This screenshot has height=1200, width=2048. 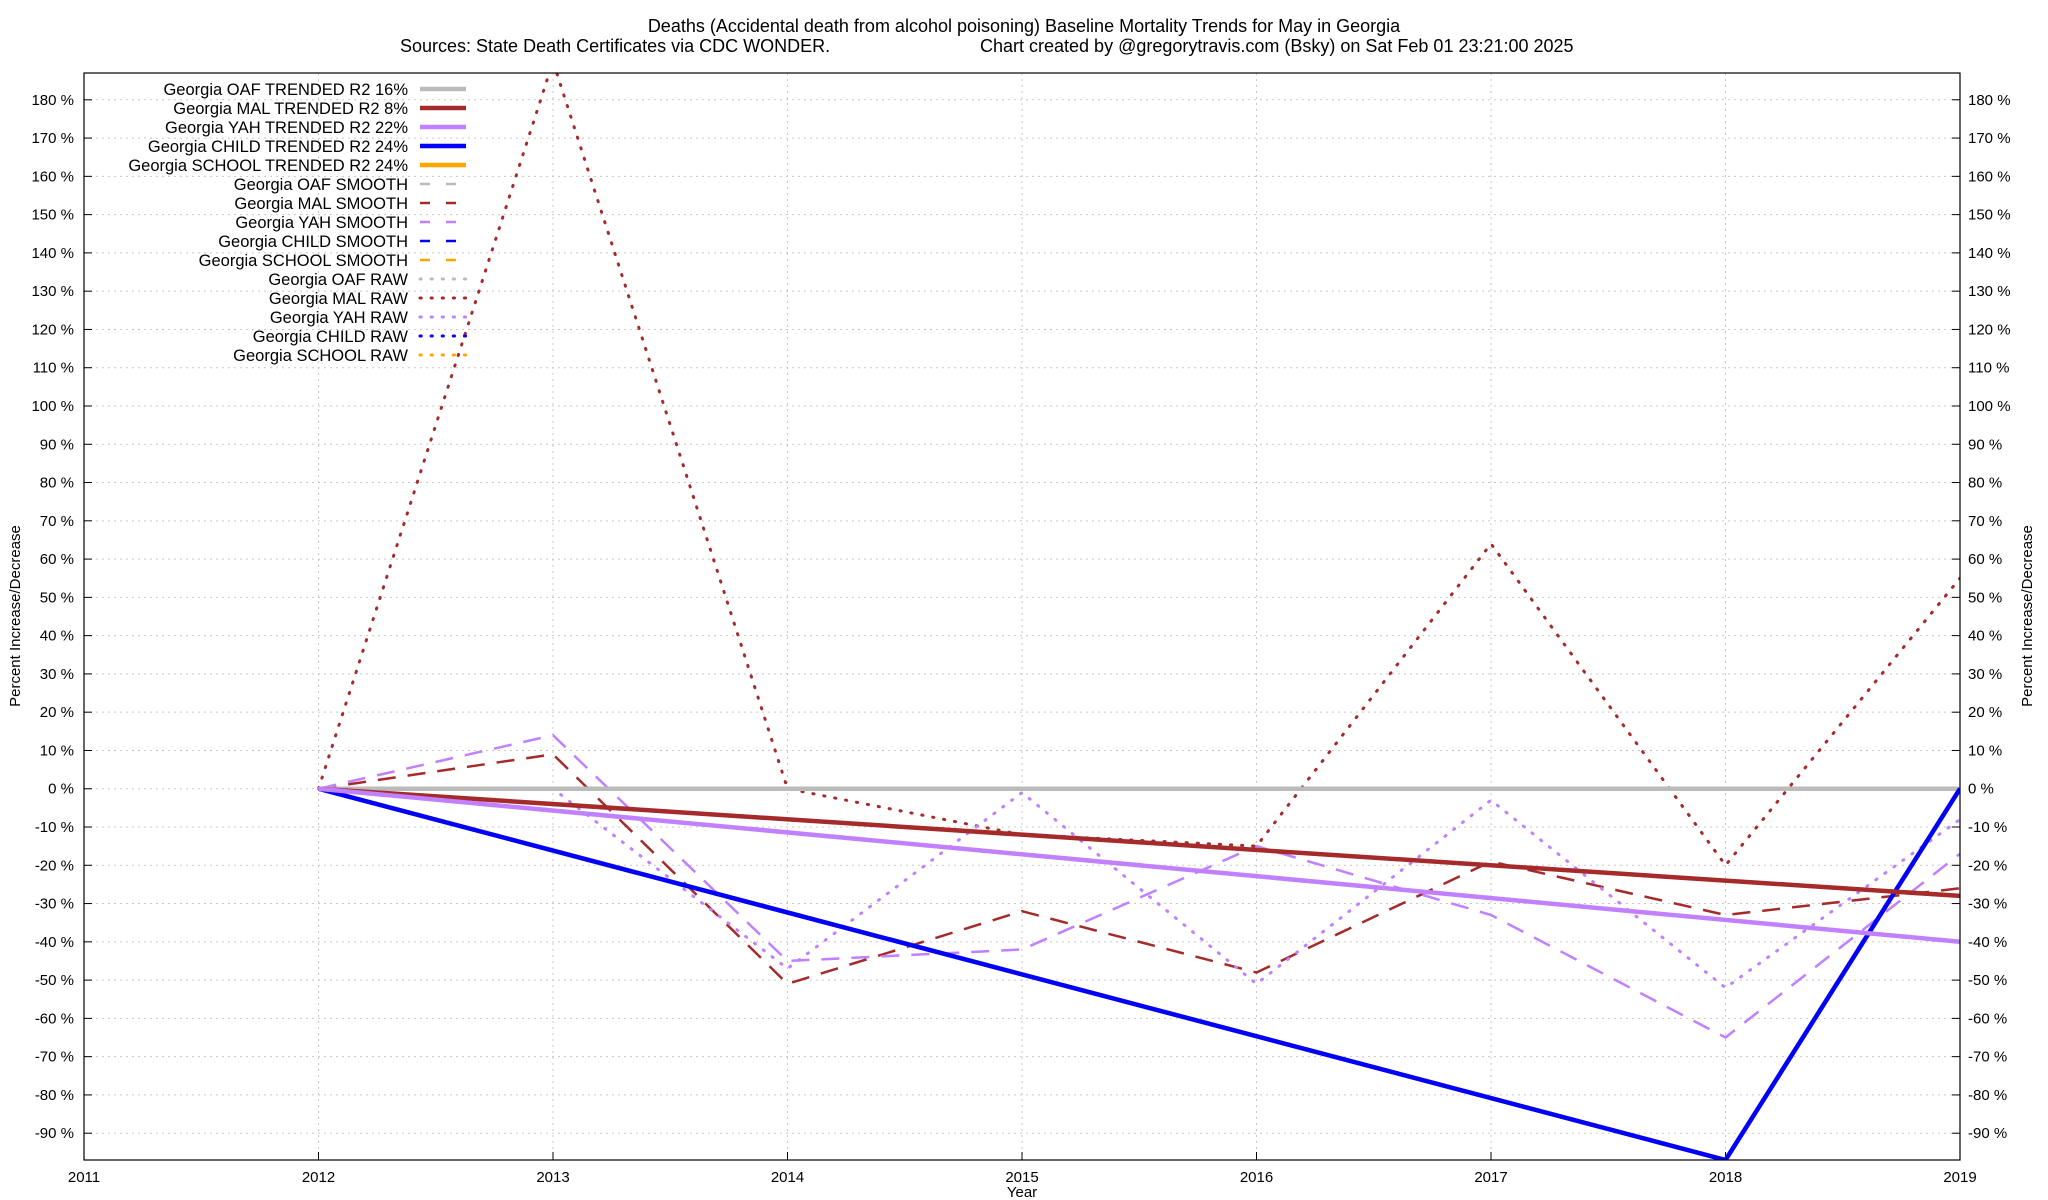 I want to click on y-tick-label-right: -30 %, so click(x=1987, y=904).